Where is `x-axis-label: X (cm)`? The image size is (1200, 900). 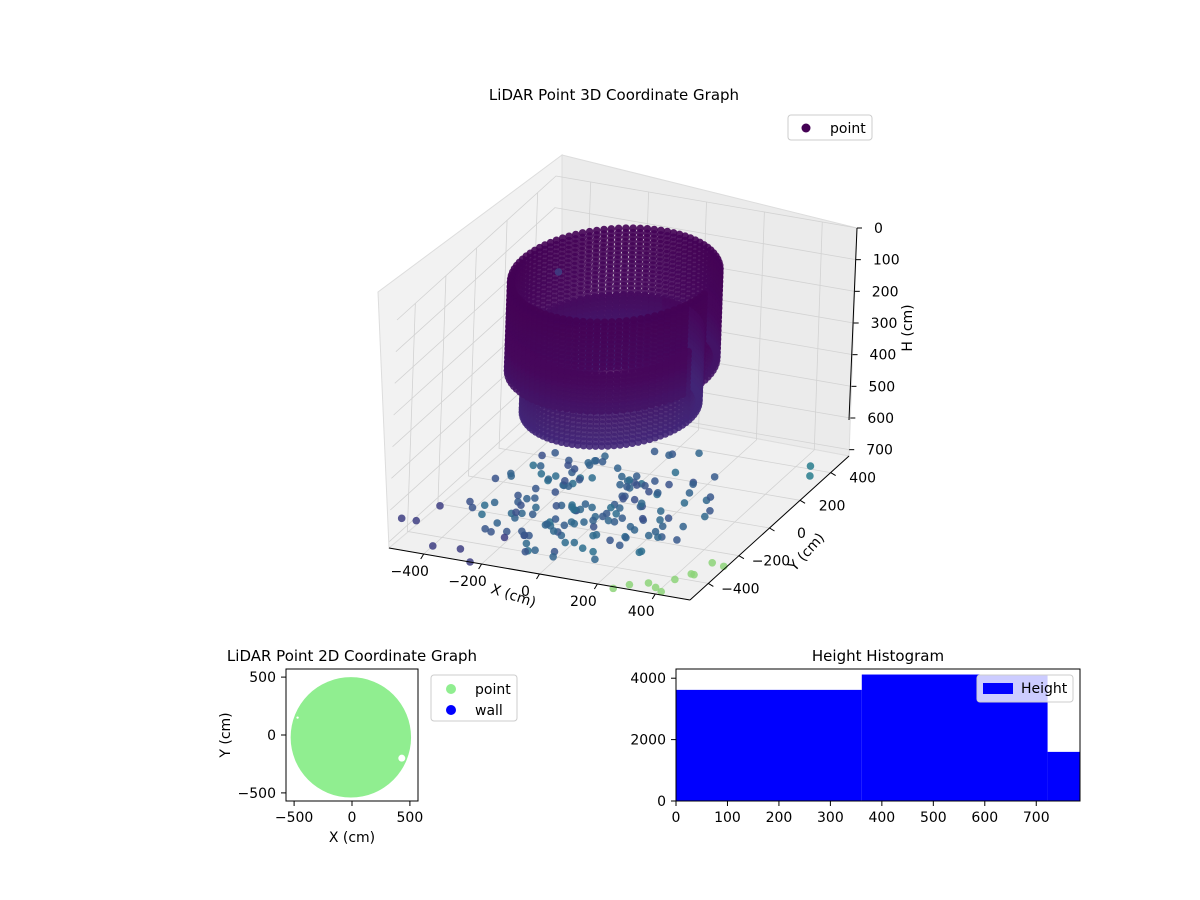
x-axis-label: X (cm) is located at coordinates (513, 596).